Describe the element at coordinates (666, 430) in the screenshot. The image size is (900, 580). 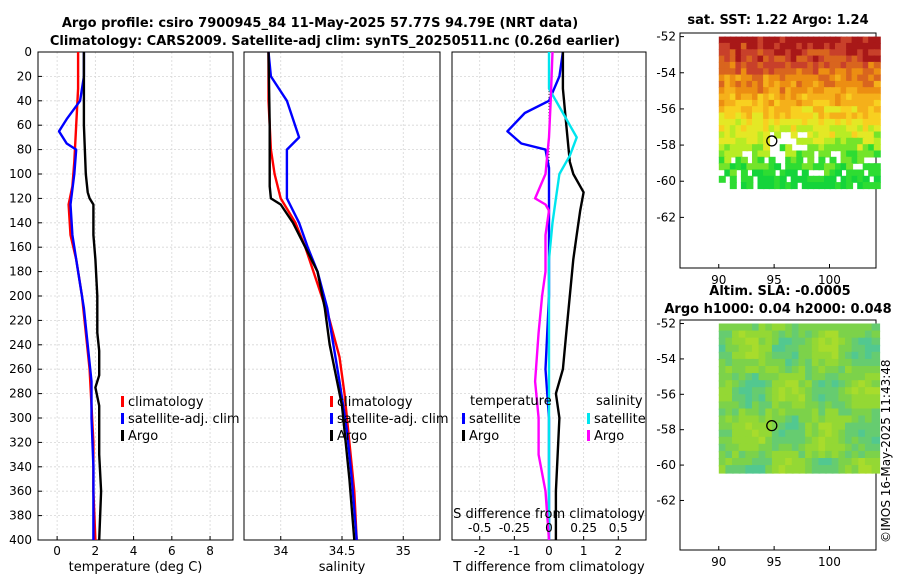
I see `map-y-tick-label: -58` at that location.